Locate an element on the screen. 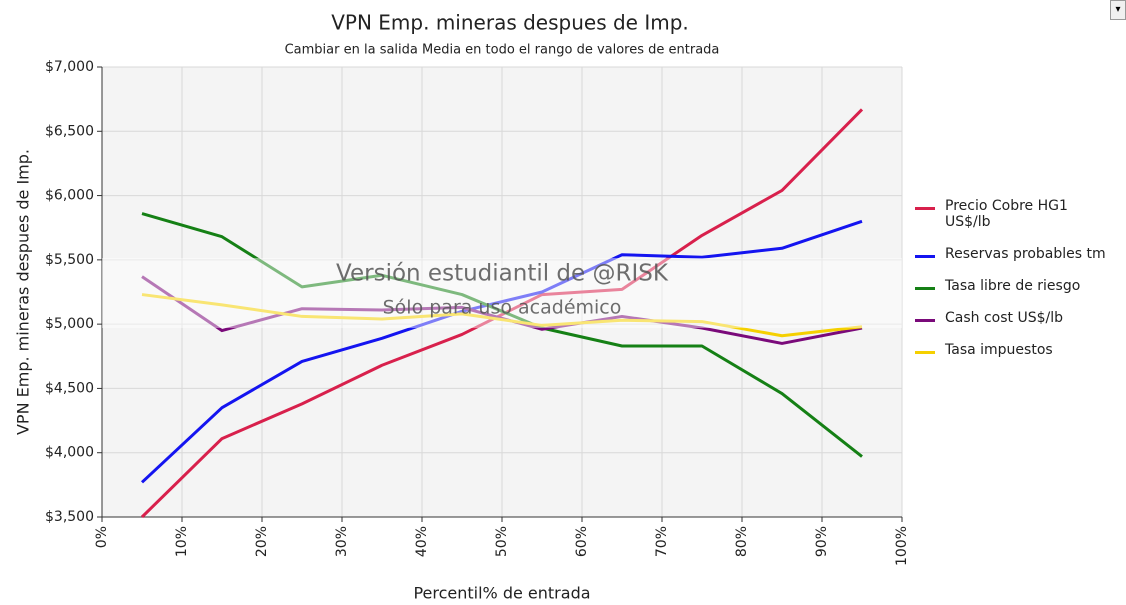  x-tick-label: 20% is located at coordinates (262, 541).